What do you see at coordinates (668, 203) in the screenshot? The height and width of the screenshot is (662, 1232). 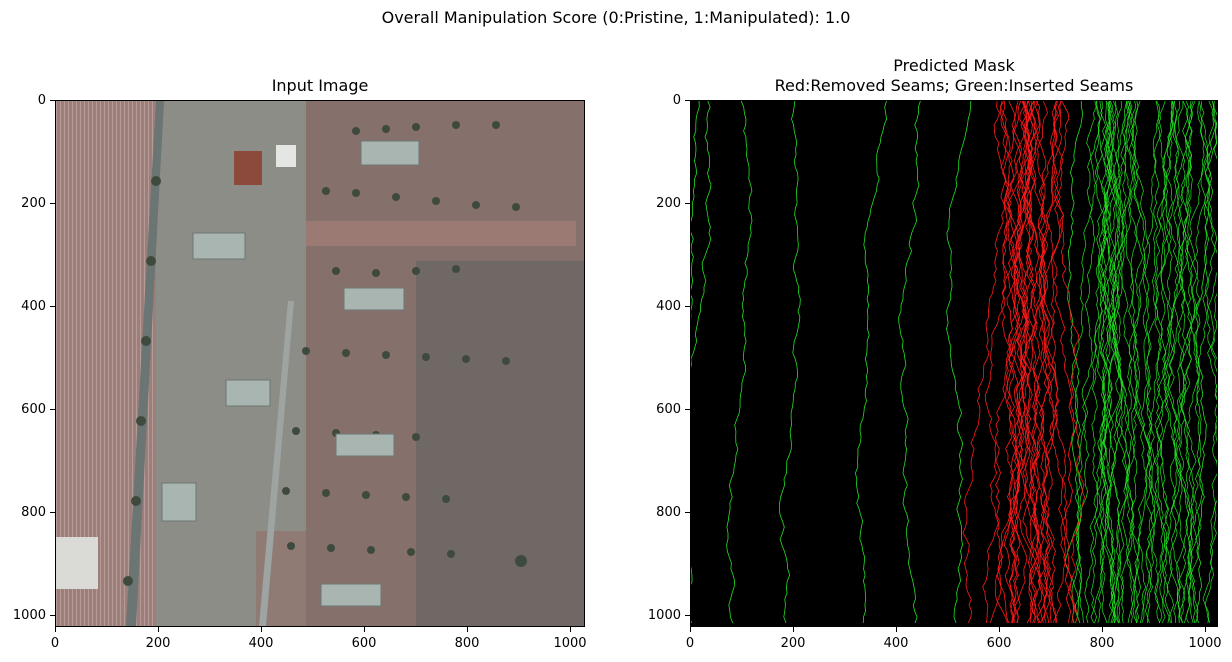 I see `right-y-tick: 200` at bounding box center [668, 203].